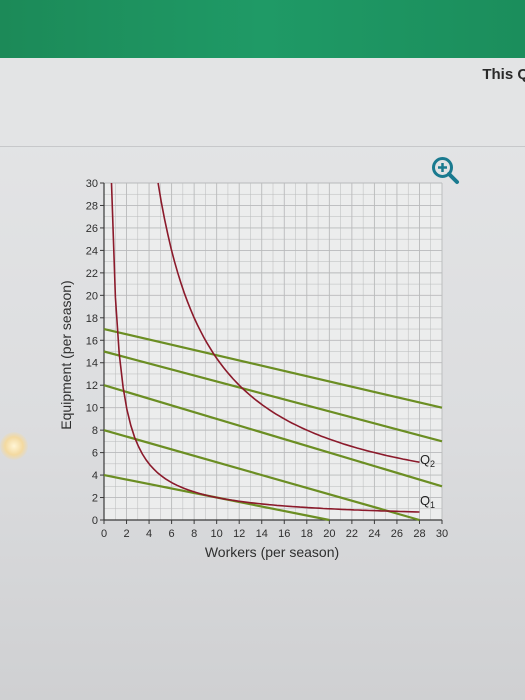 The height and width of the screenshot is (700, 525). Describe the element at coordinates (92, 229) in the screenshot. I see `y-tick-label: 26` at that location.